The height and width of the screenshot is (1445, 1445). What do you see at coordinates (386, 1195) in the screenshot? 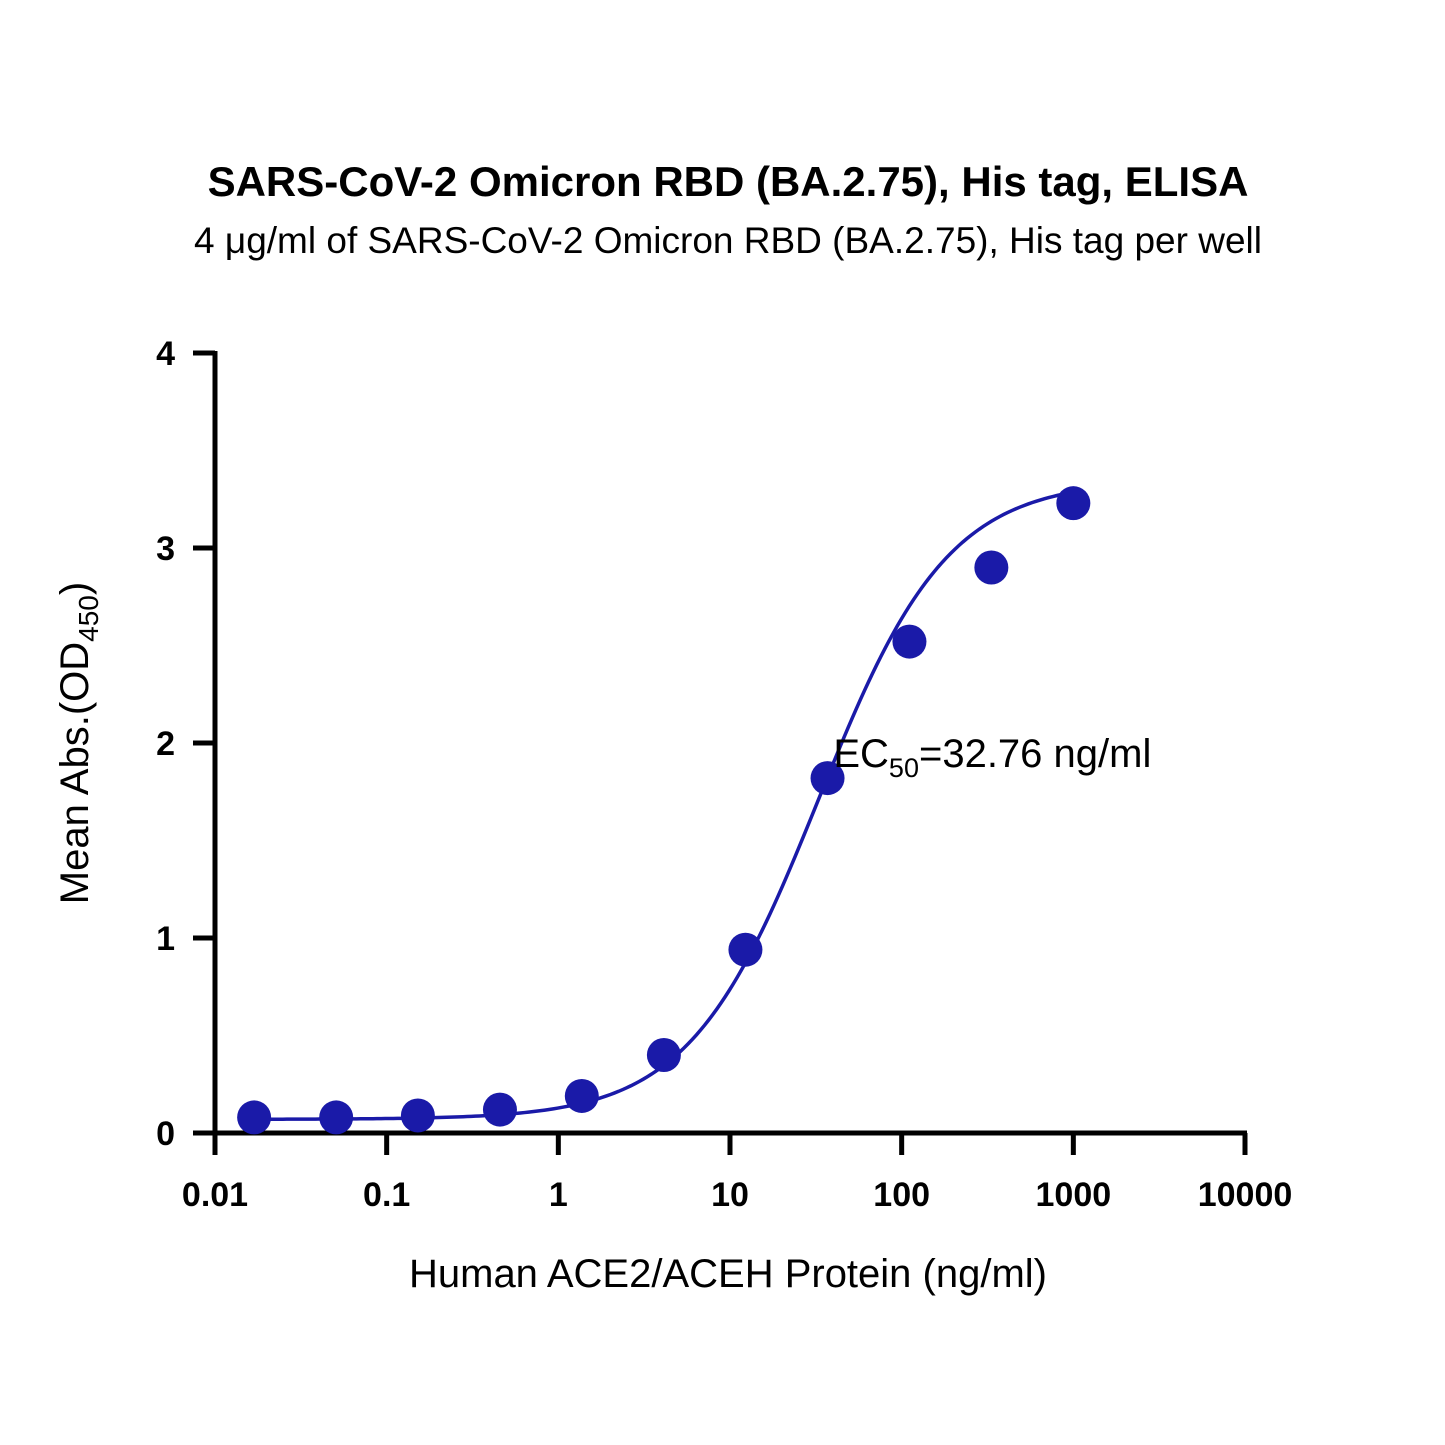
I see `x-tick-label: 0.1` at bounding box center [386, 1195].